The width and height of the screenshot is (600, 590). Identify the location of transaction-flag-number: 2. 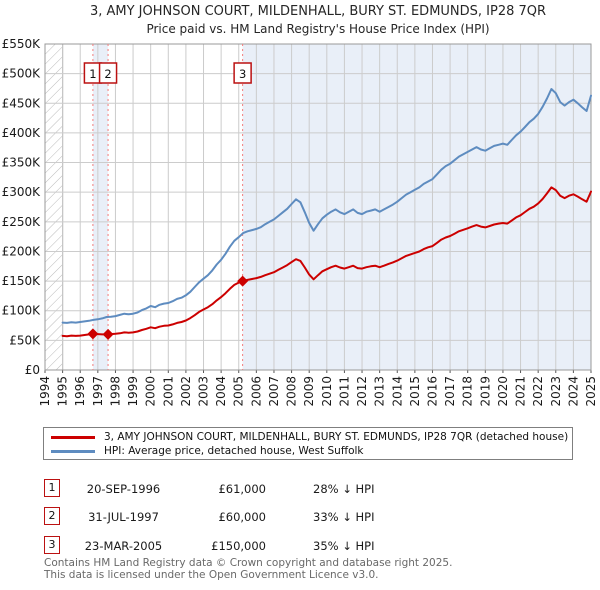
(107, 74).